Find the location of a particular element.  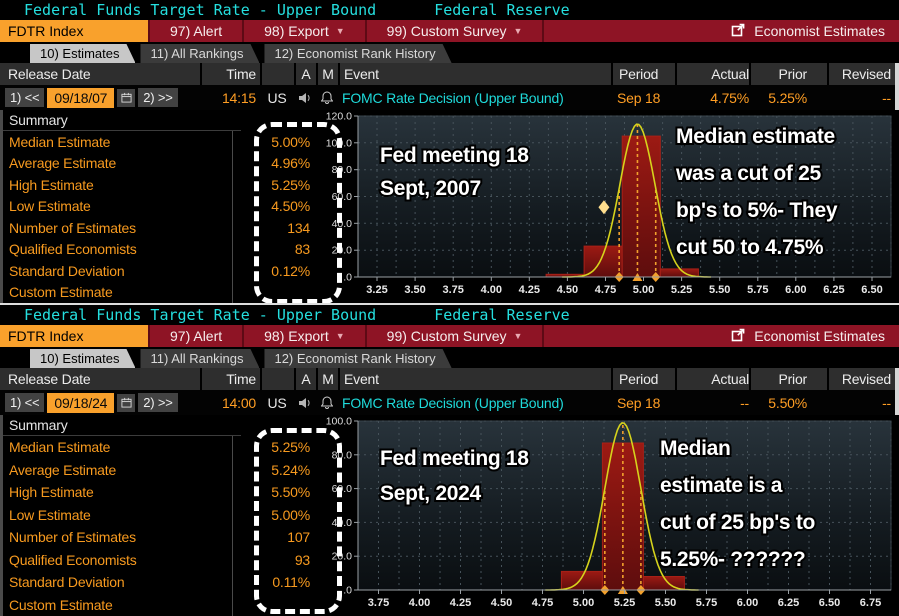

country-cell: US is located at coordinates (277, 97).